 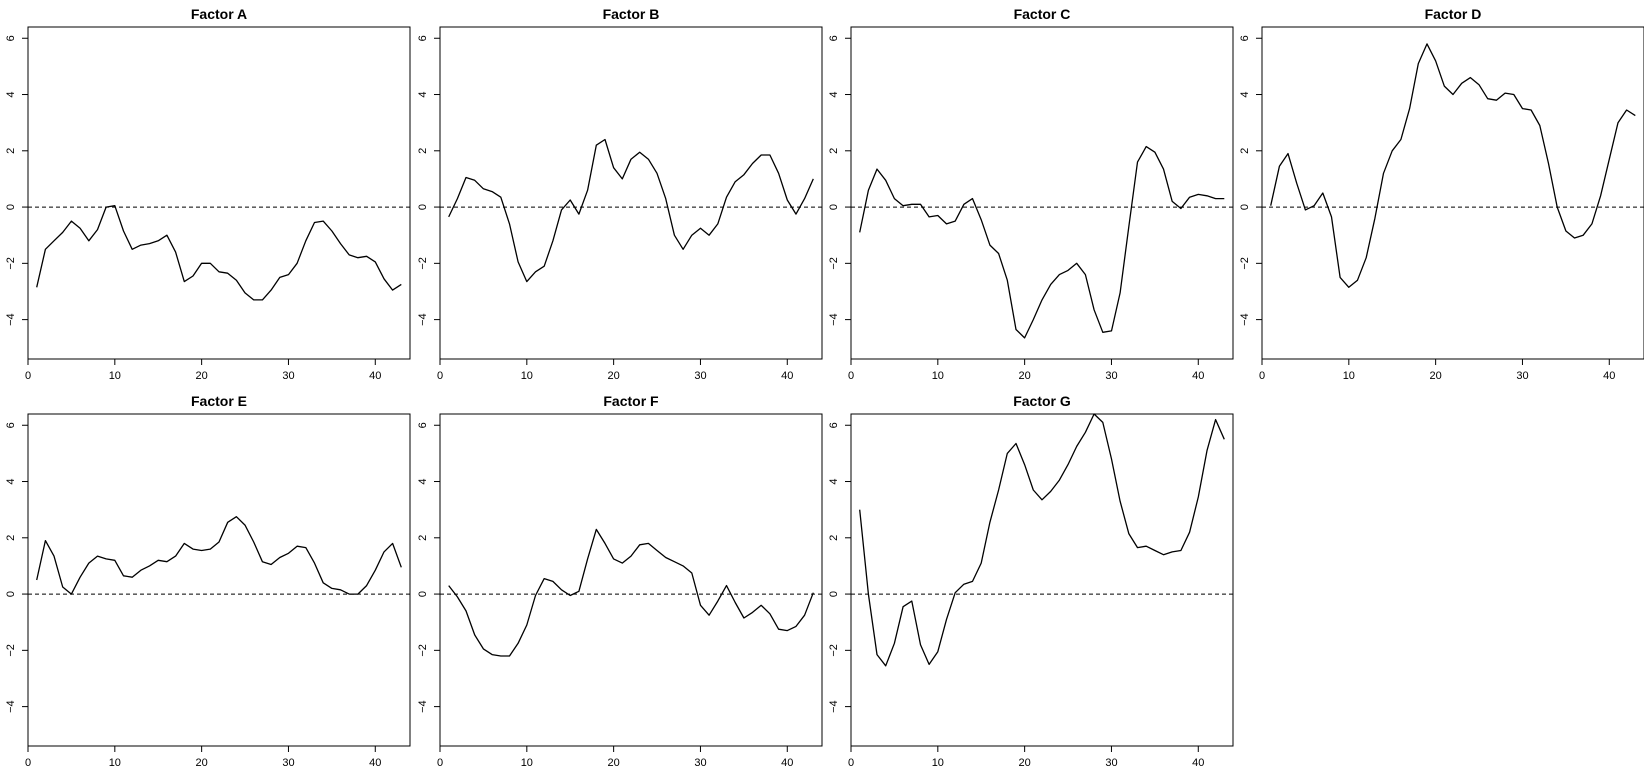 What do you see at coordinates (11, 38) in the screenshot?
I see `factor-a-y-tick-label: 6` at bounding box center [11, 38].